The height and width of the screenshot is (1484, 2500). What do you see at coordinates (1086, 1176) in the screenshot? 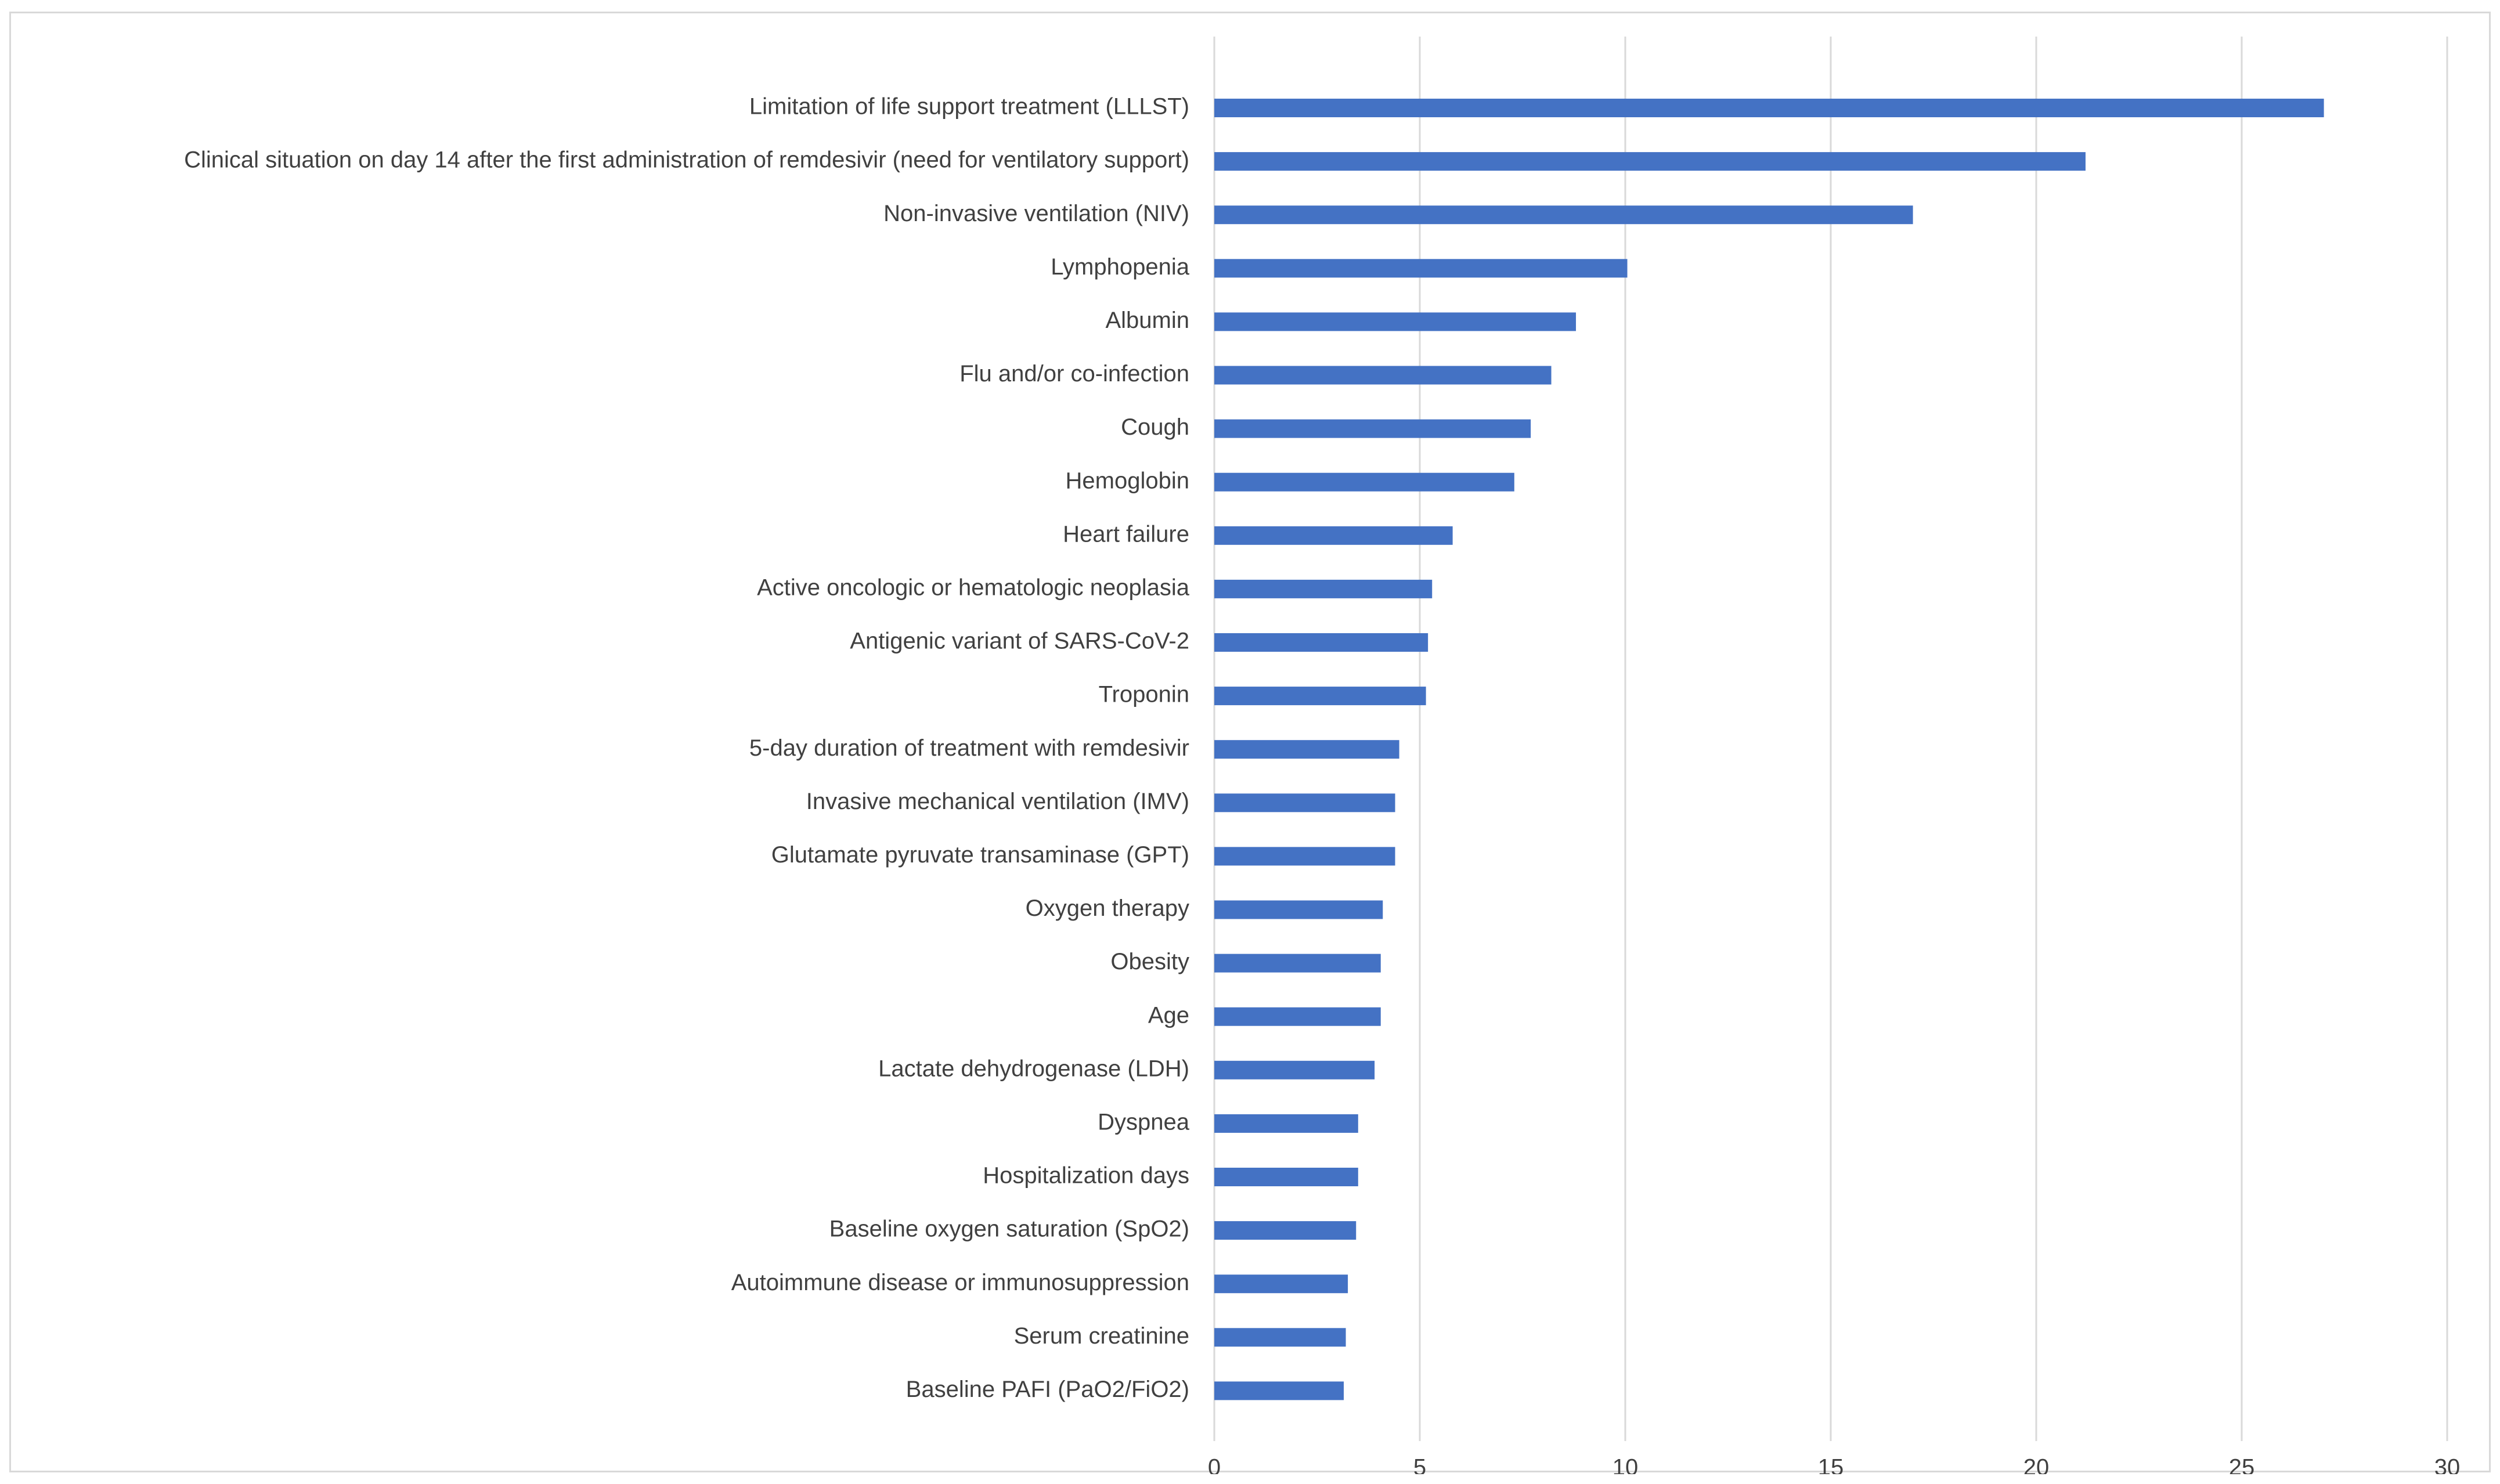
I see `category-label-21: Hospitalization days` at bounding box center [1086, 1176].